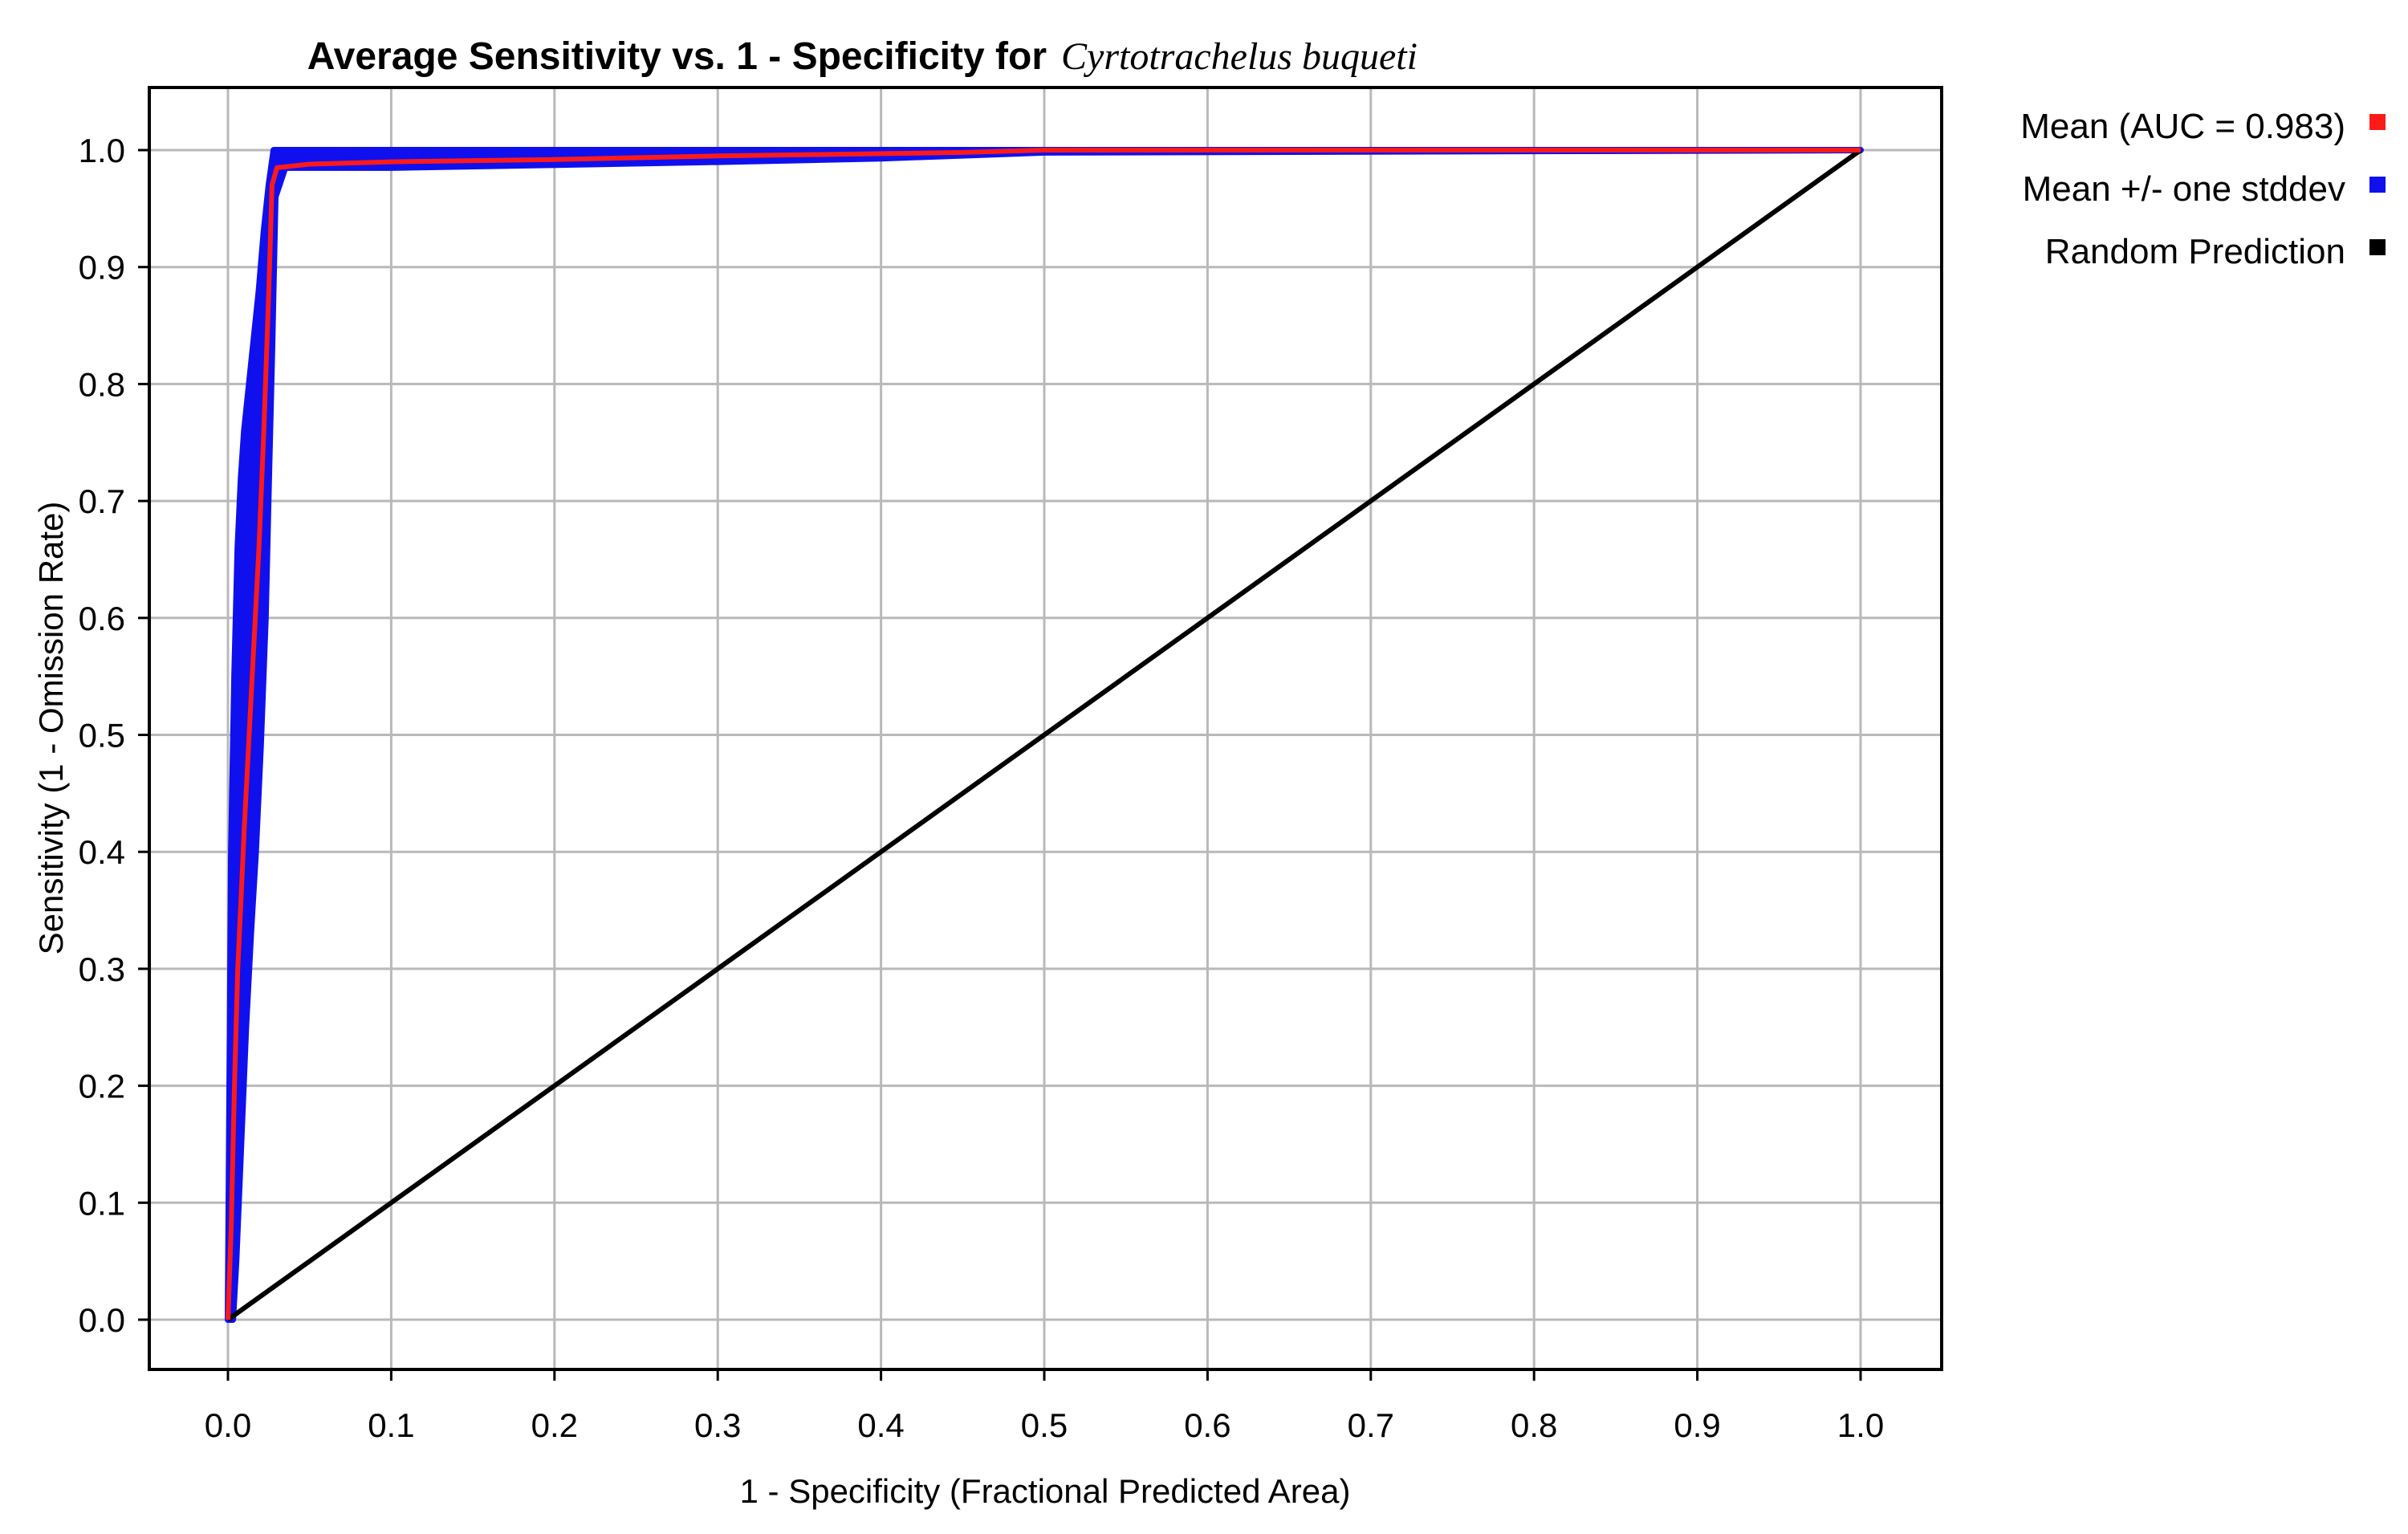 The height and width of the screenshot is (1534, 2408). I want to click on chart-title-species: Cyrtotrachelus buqueti, so click(1239, 57).